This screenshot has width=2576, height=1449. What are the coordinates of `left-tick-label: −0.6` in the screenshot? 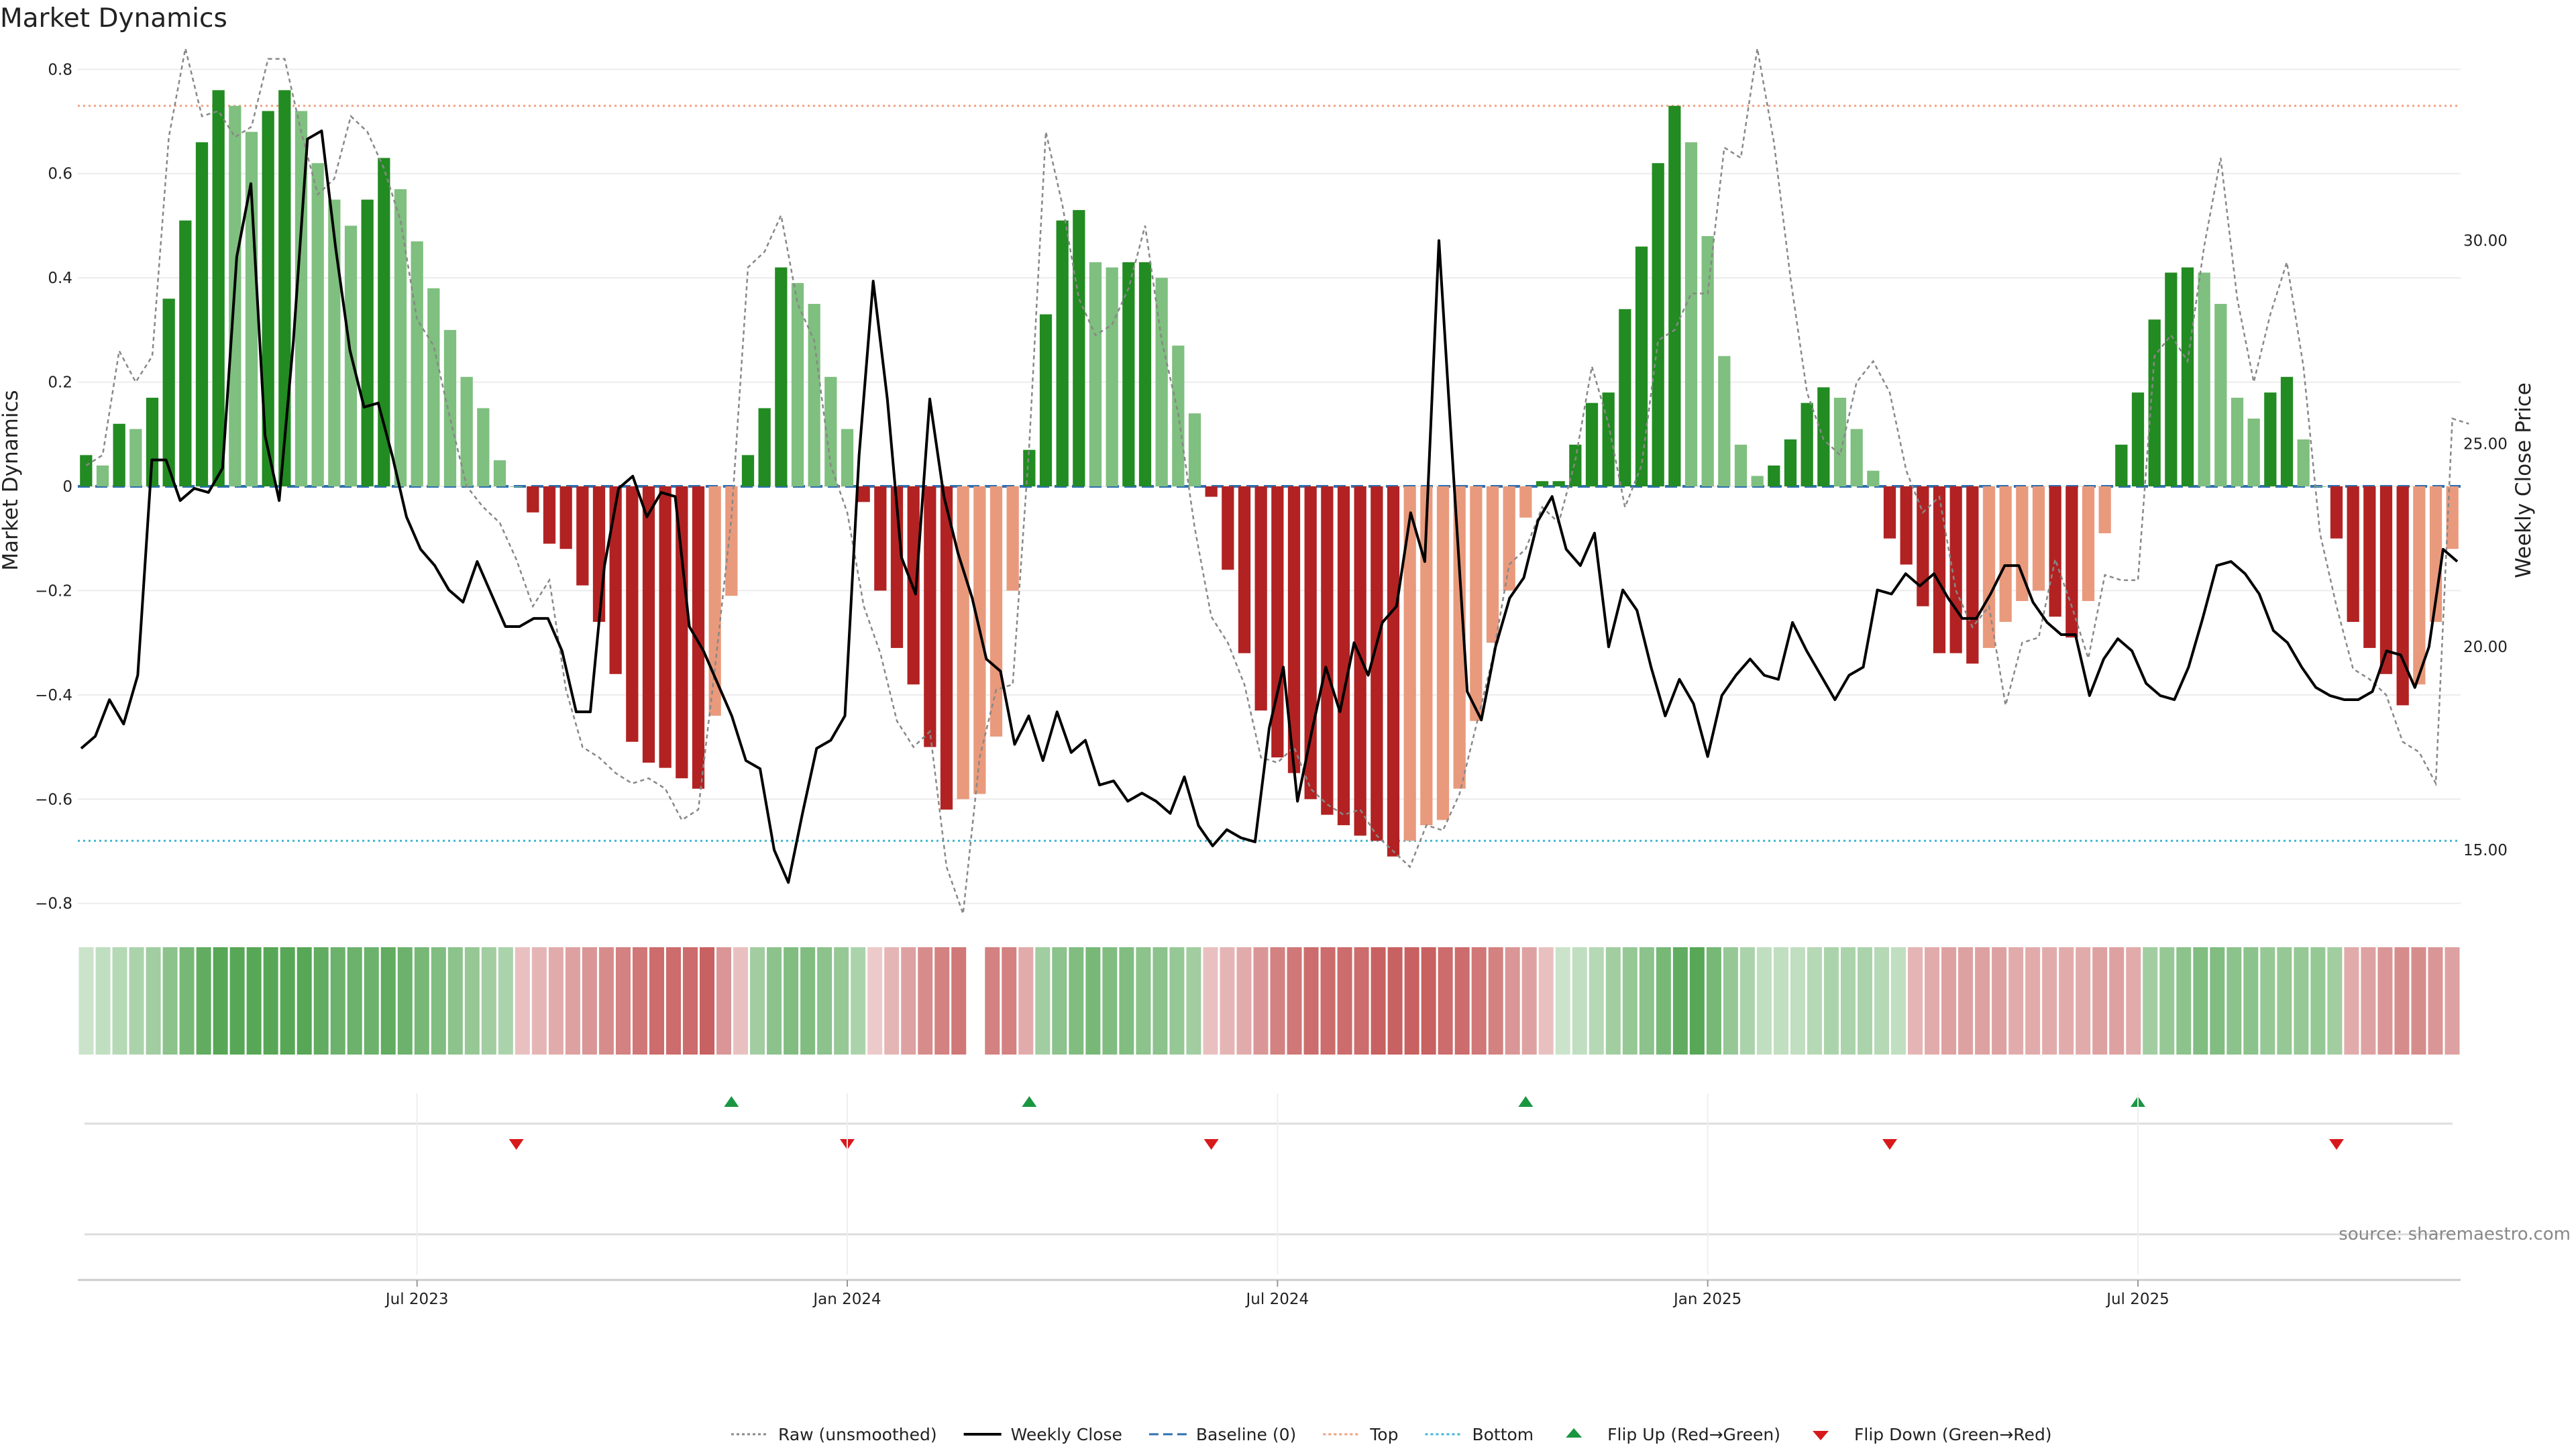 It's located at (53, 799).